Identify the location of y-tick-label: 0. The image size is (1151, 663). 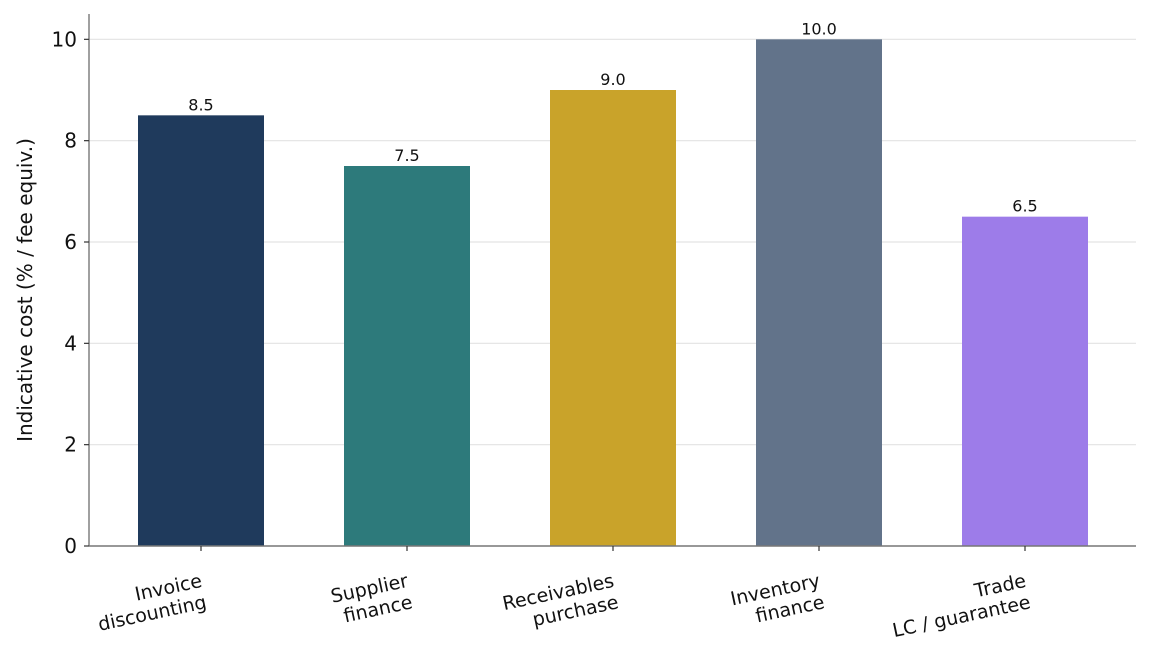
(70, 546).